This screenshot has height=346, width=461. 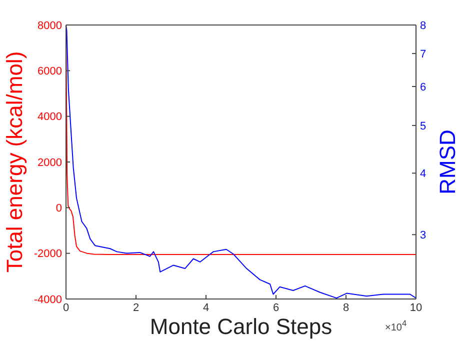 I want to click on x-tick-label: 8, so click(x=346, y=308).